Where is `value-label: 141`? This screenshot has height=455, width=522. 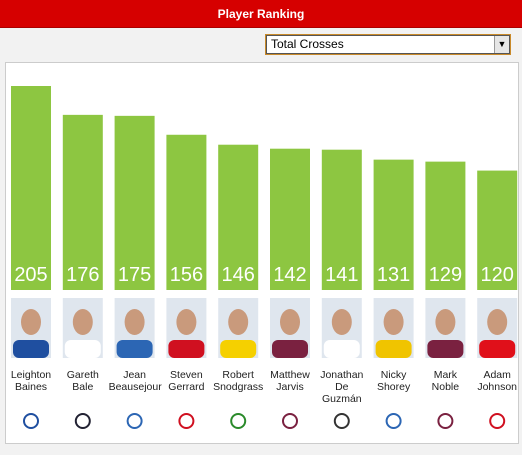 value-label: 141 is located at coordinates (341, 275).